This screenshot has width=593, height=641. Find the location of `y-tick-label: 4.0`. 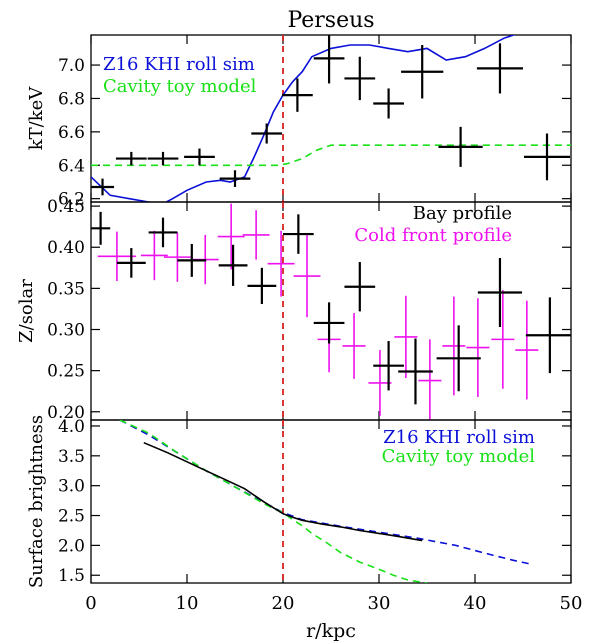

y-tick-label: 4.0 is located at coordinates (71, 427).